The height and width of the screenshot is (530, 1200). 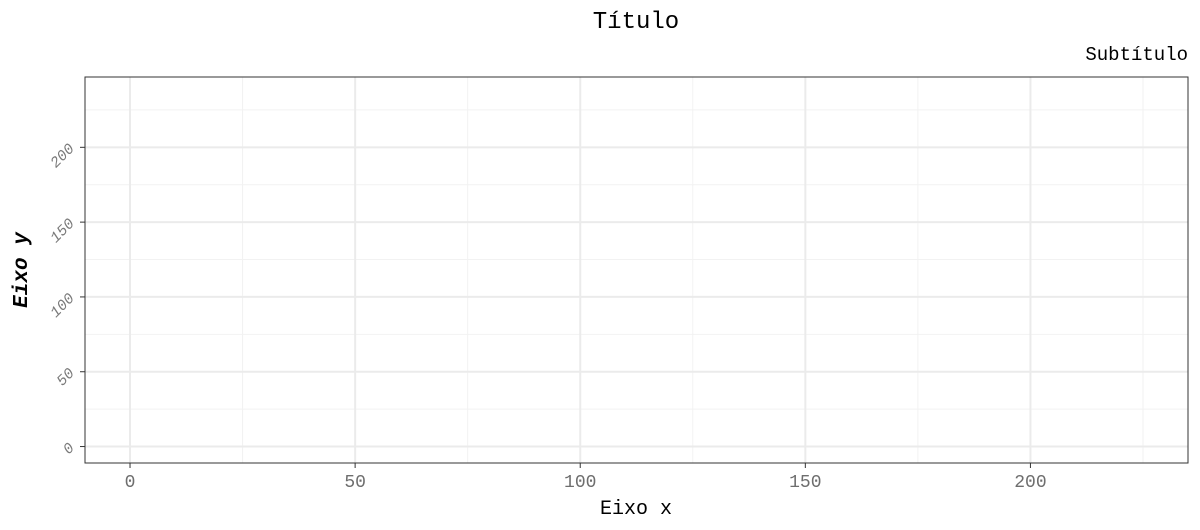 What do you see at coordinates (355, 483) in the screenshot?
I see `x-tick-label: 50` at bounding box center [355, 483].